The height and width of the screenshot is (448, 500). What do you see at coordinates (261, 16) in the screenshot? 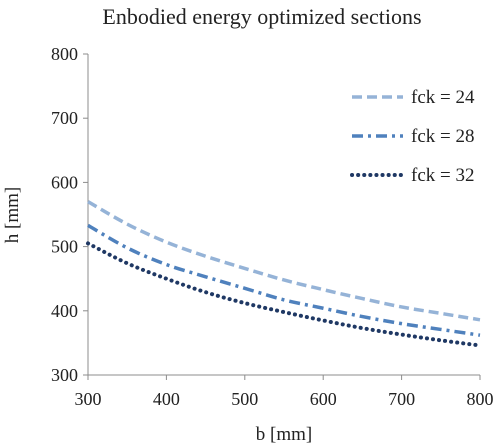
I see `chart-title: Enbodied energy optimized sections` at bounding box center [261, 16].